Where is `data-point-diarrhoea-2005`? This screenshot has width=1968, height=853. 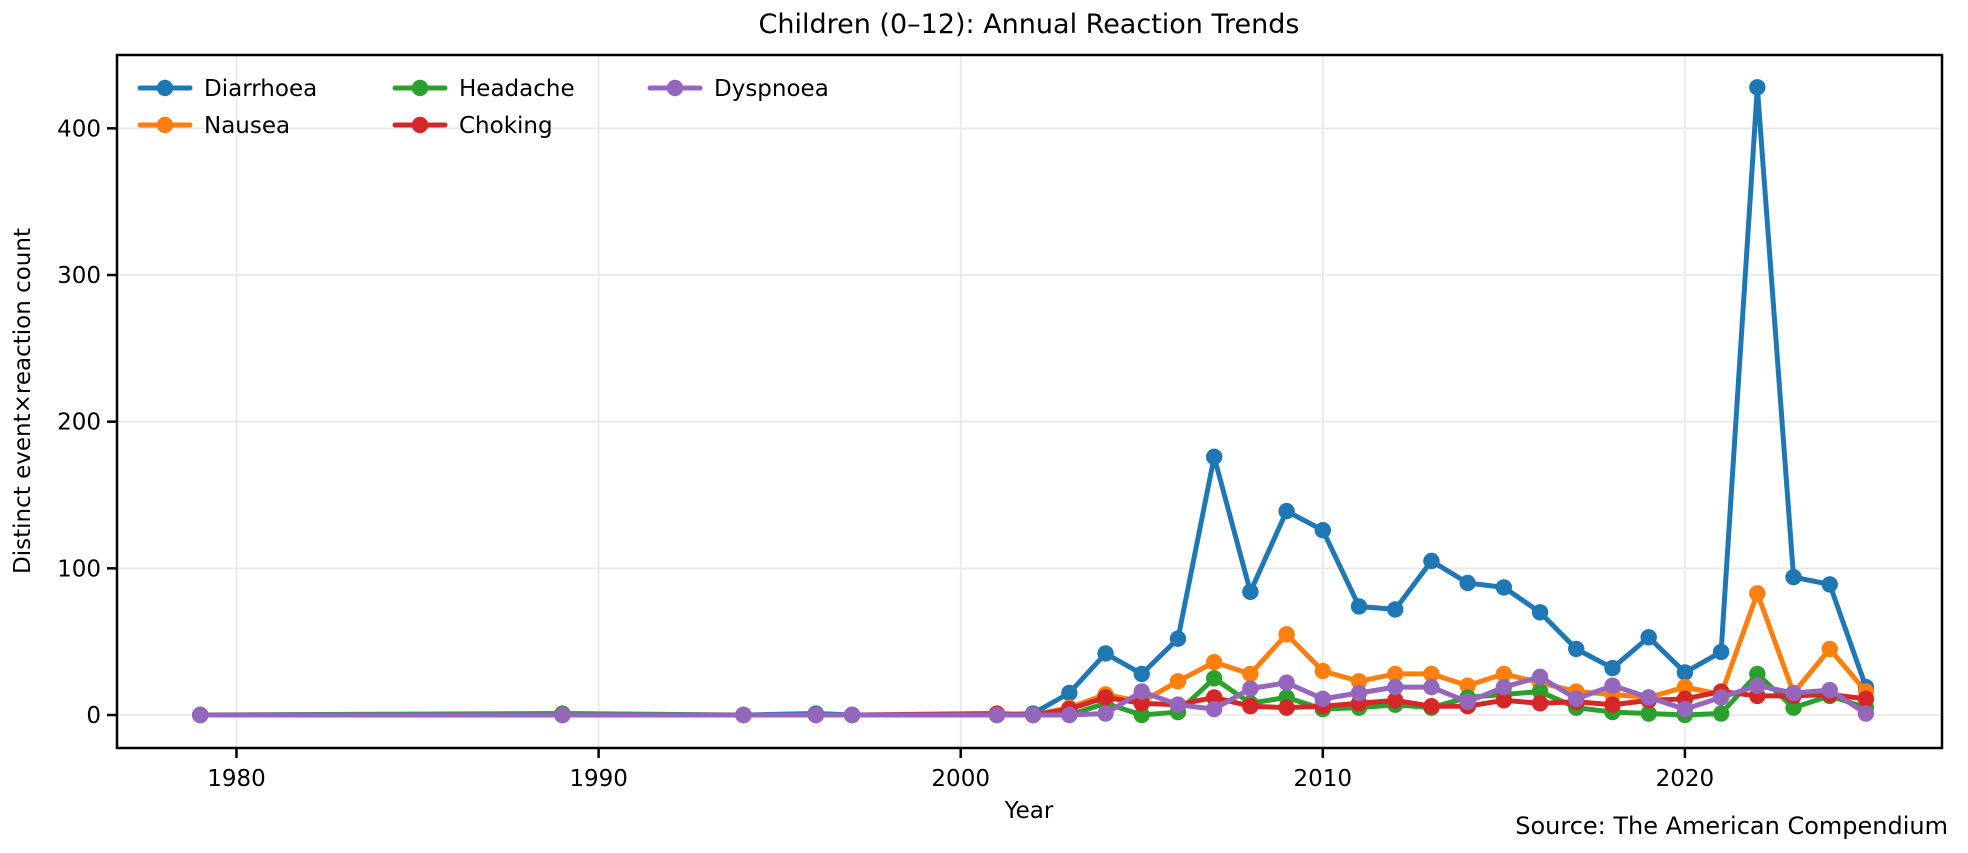 data-point-diarrhoea-2005 is located at coordinates (1141, 674).